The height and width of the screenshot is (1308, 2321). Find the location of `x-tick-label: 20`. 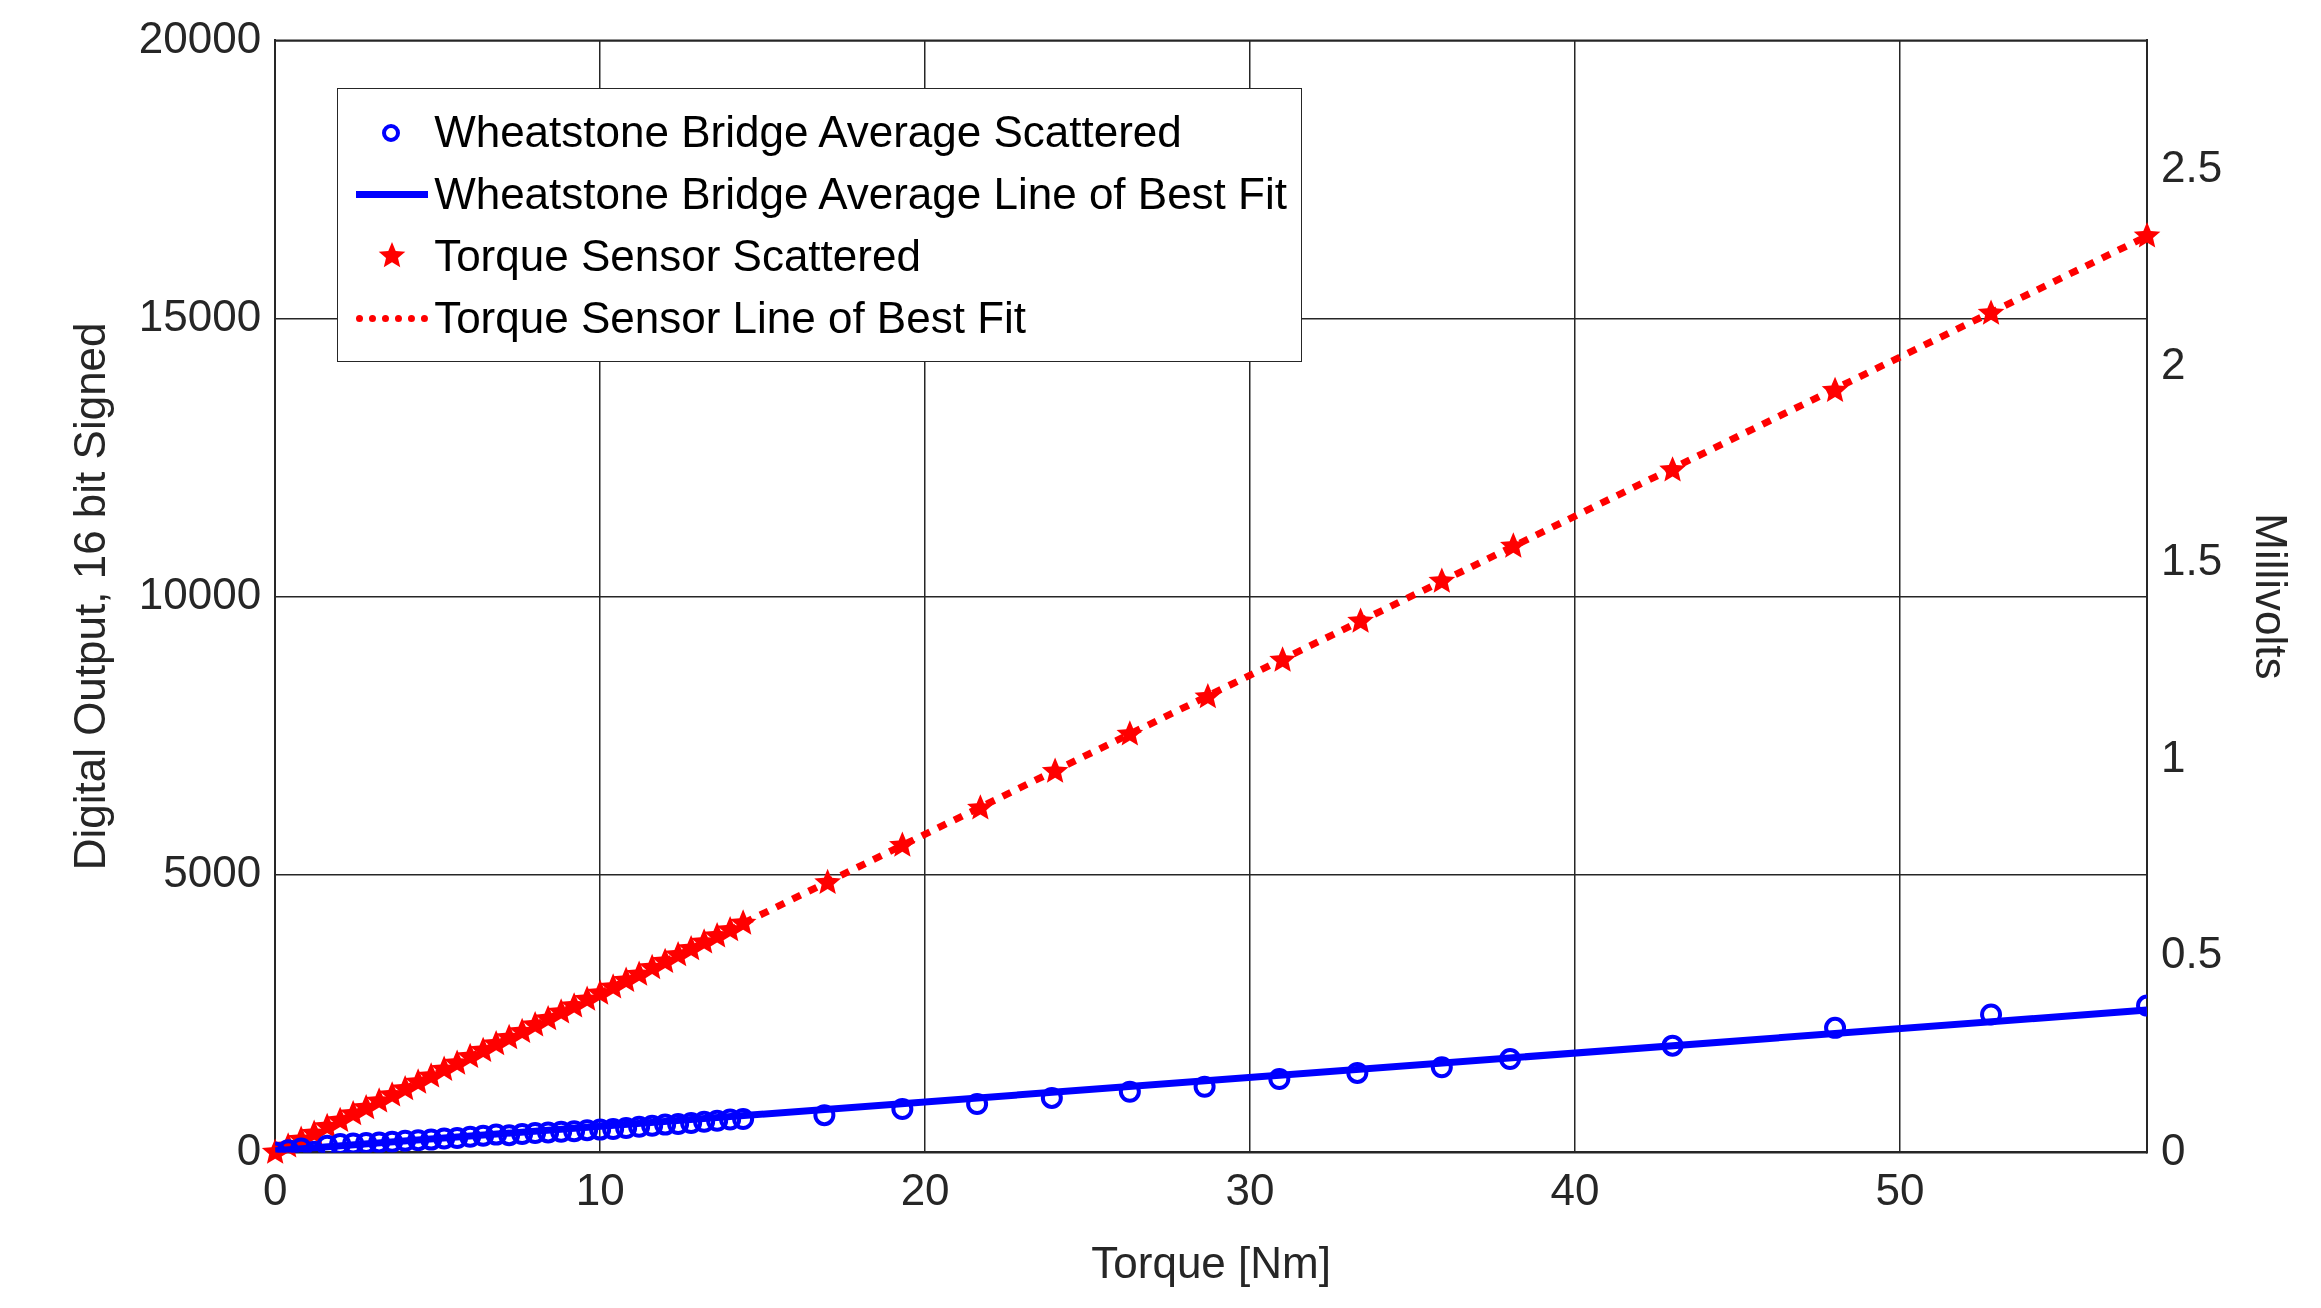

x-tick-label: 20 is located at coordinates (925, 1189).